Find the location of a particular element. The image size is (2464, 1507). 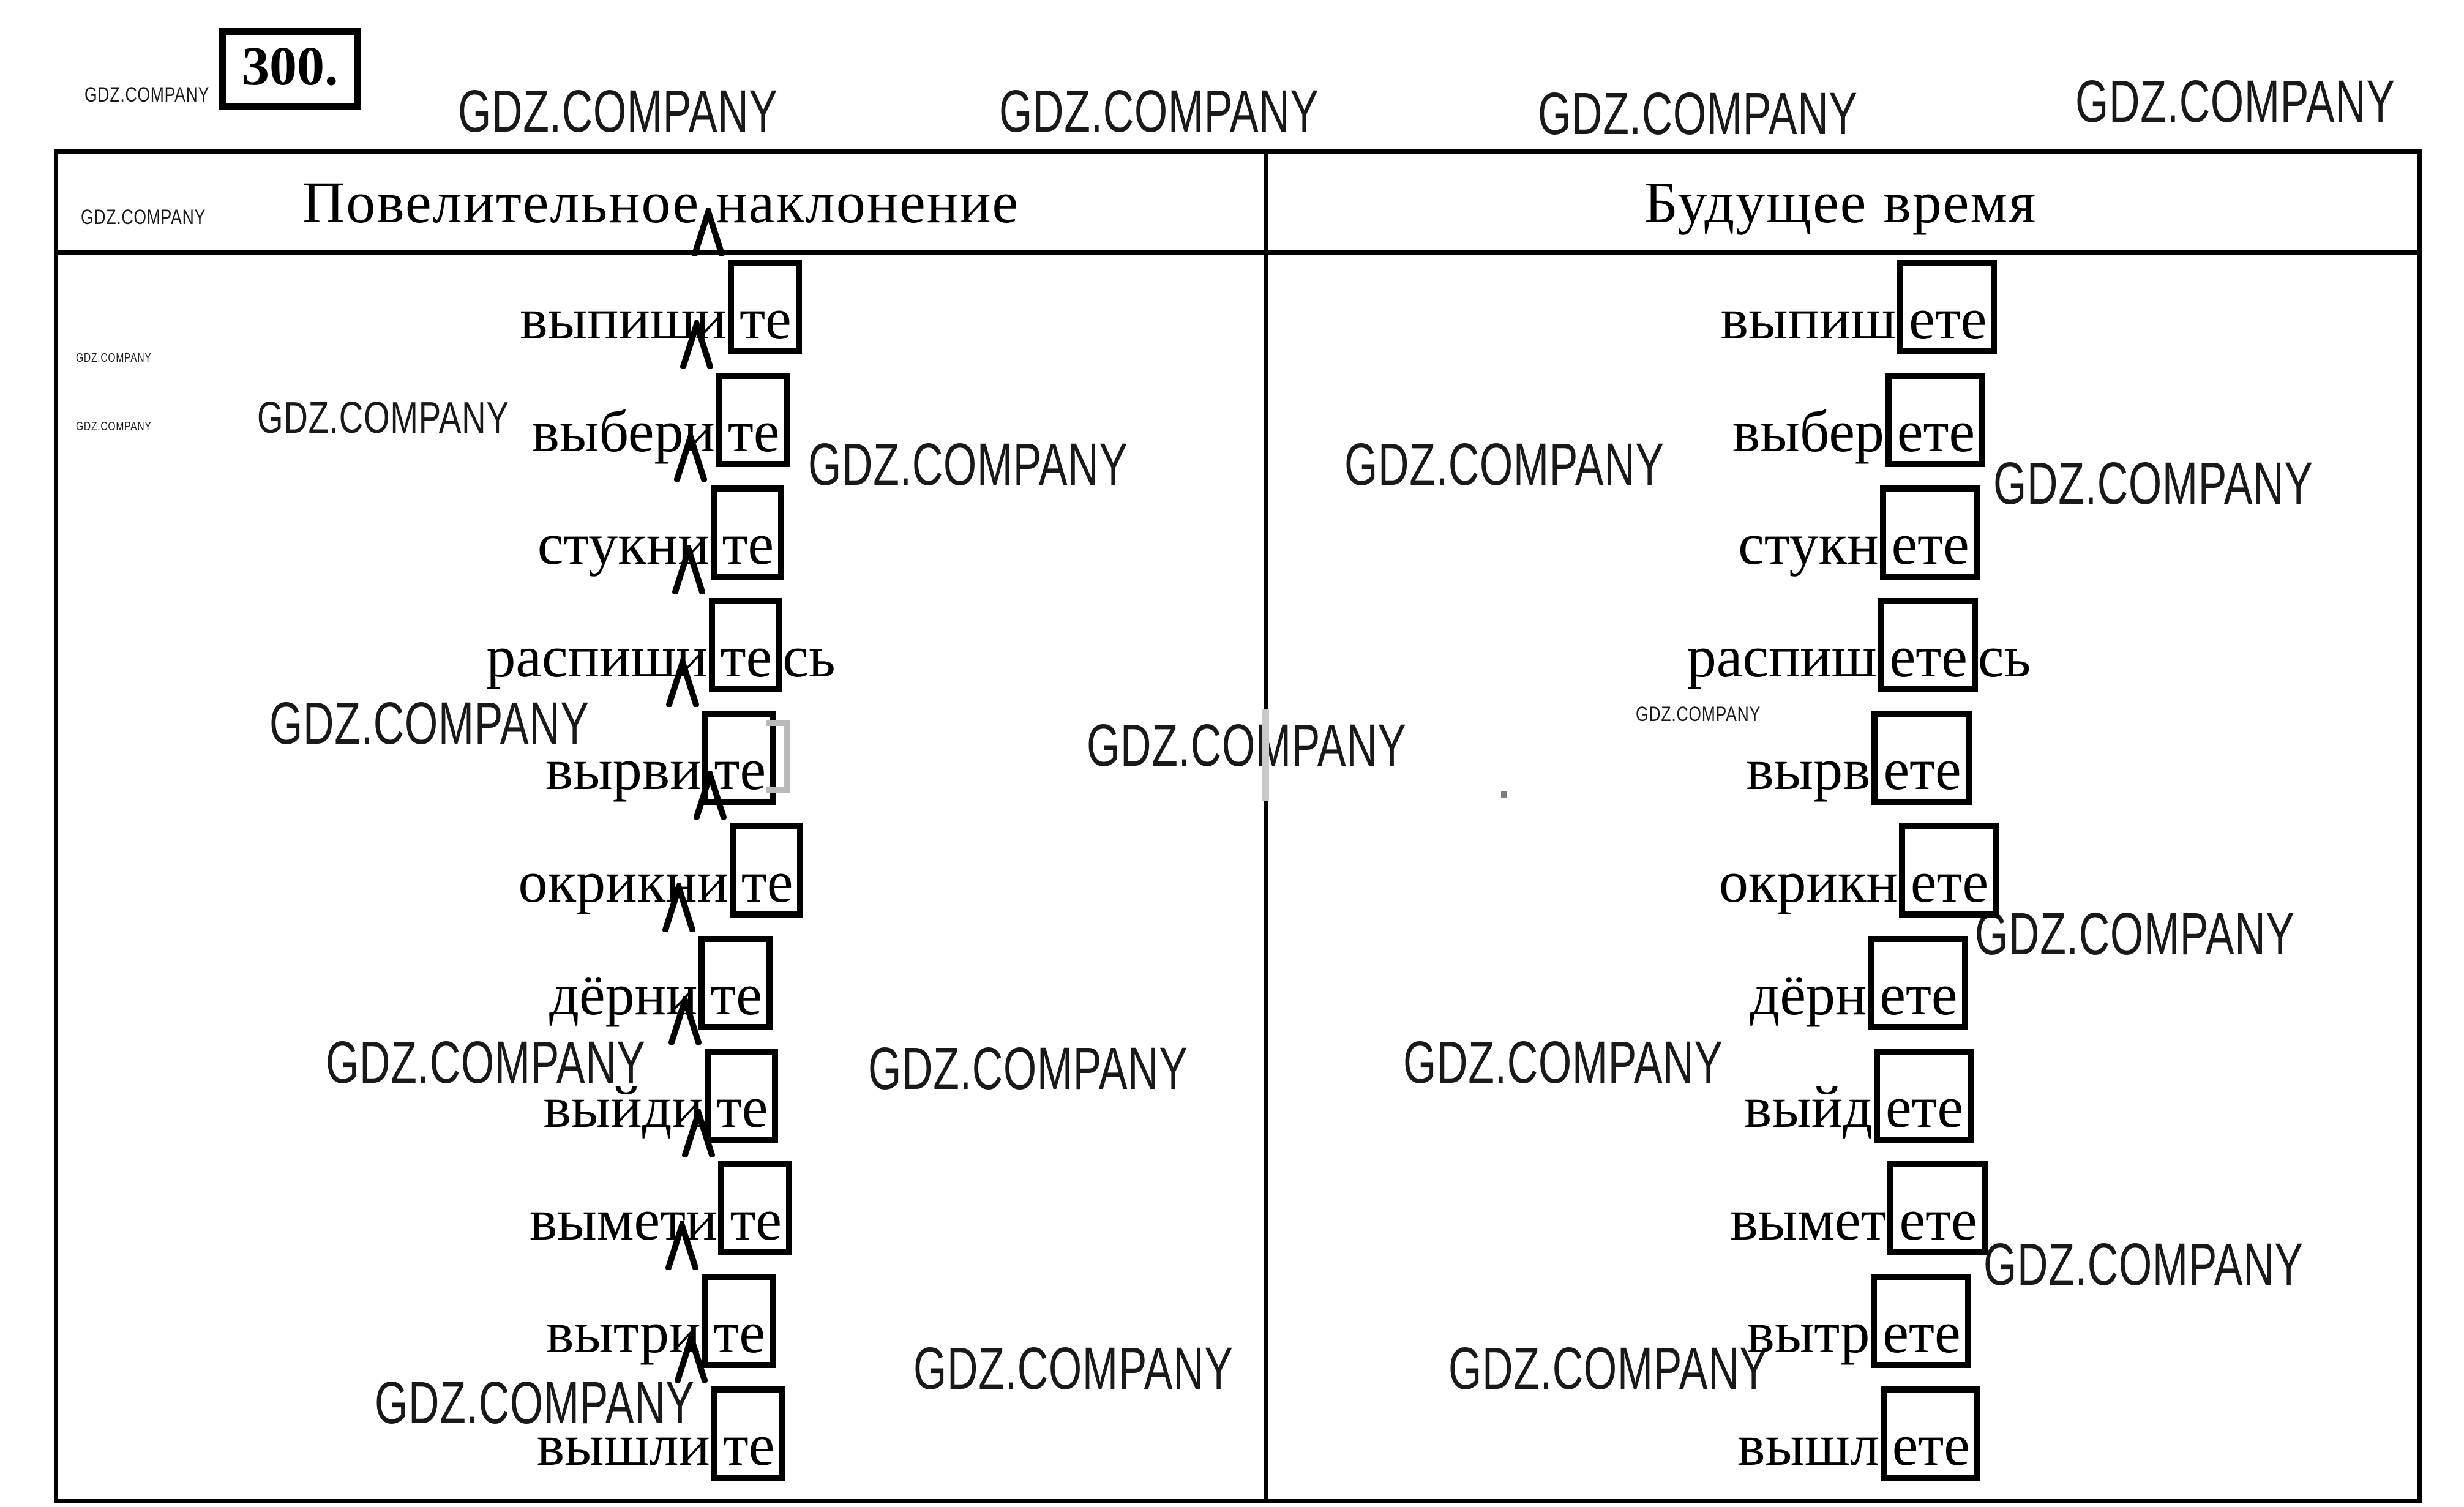

table-row: выбер и те выбер ете is located at coordinates (1237, 400).